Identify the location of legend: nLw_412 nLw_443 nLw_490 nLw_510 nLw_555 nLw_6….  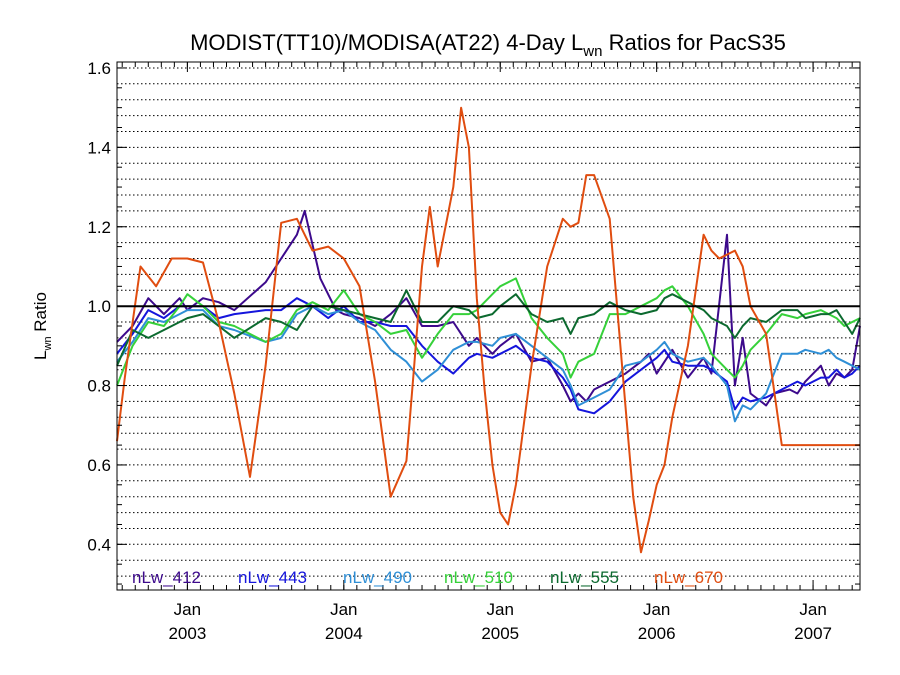
(427, 577).